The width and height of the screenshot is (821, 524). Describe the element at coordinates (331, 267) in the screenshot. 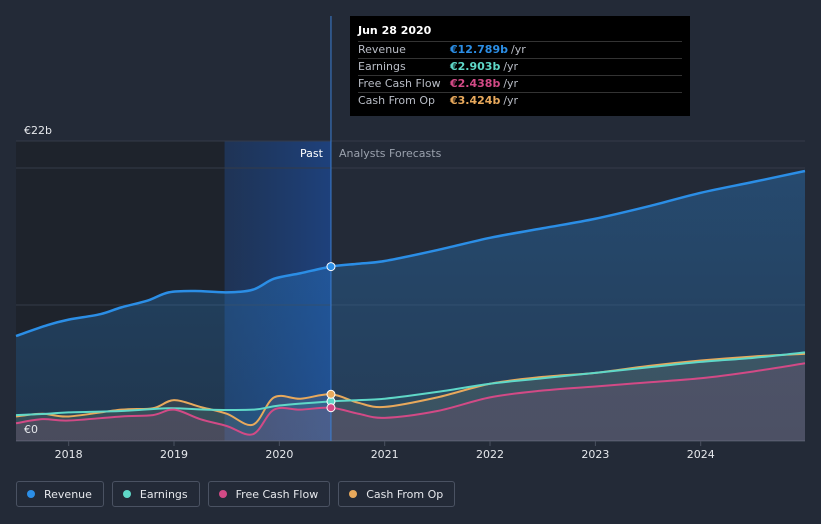

I see `revenue-marker` at that location.